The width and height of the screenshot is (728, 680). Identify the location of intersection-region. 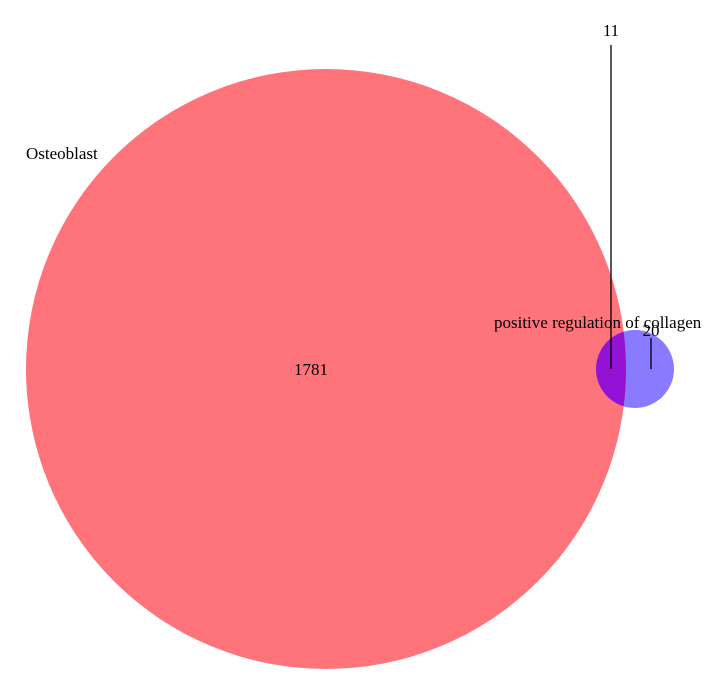
(611, 369).